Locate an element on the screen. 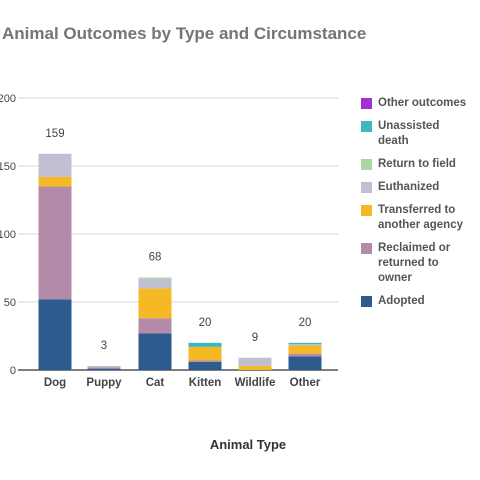  y-tick-label: 200 is located at coordinates (8, 99).